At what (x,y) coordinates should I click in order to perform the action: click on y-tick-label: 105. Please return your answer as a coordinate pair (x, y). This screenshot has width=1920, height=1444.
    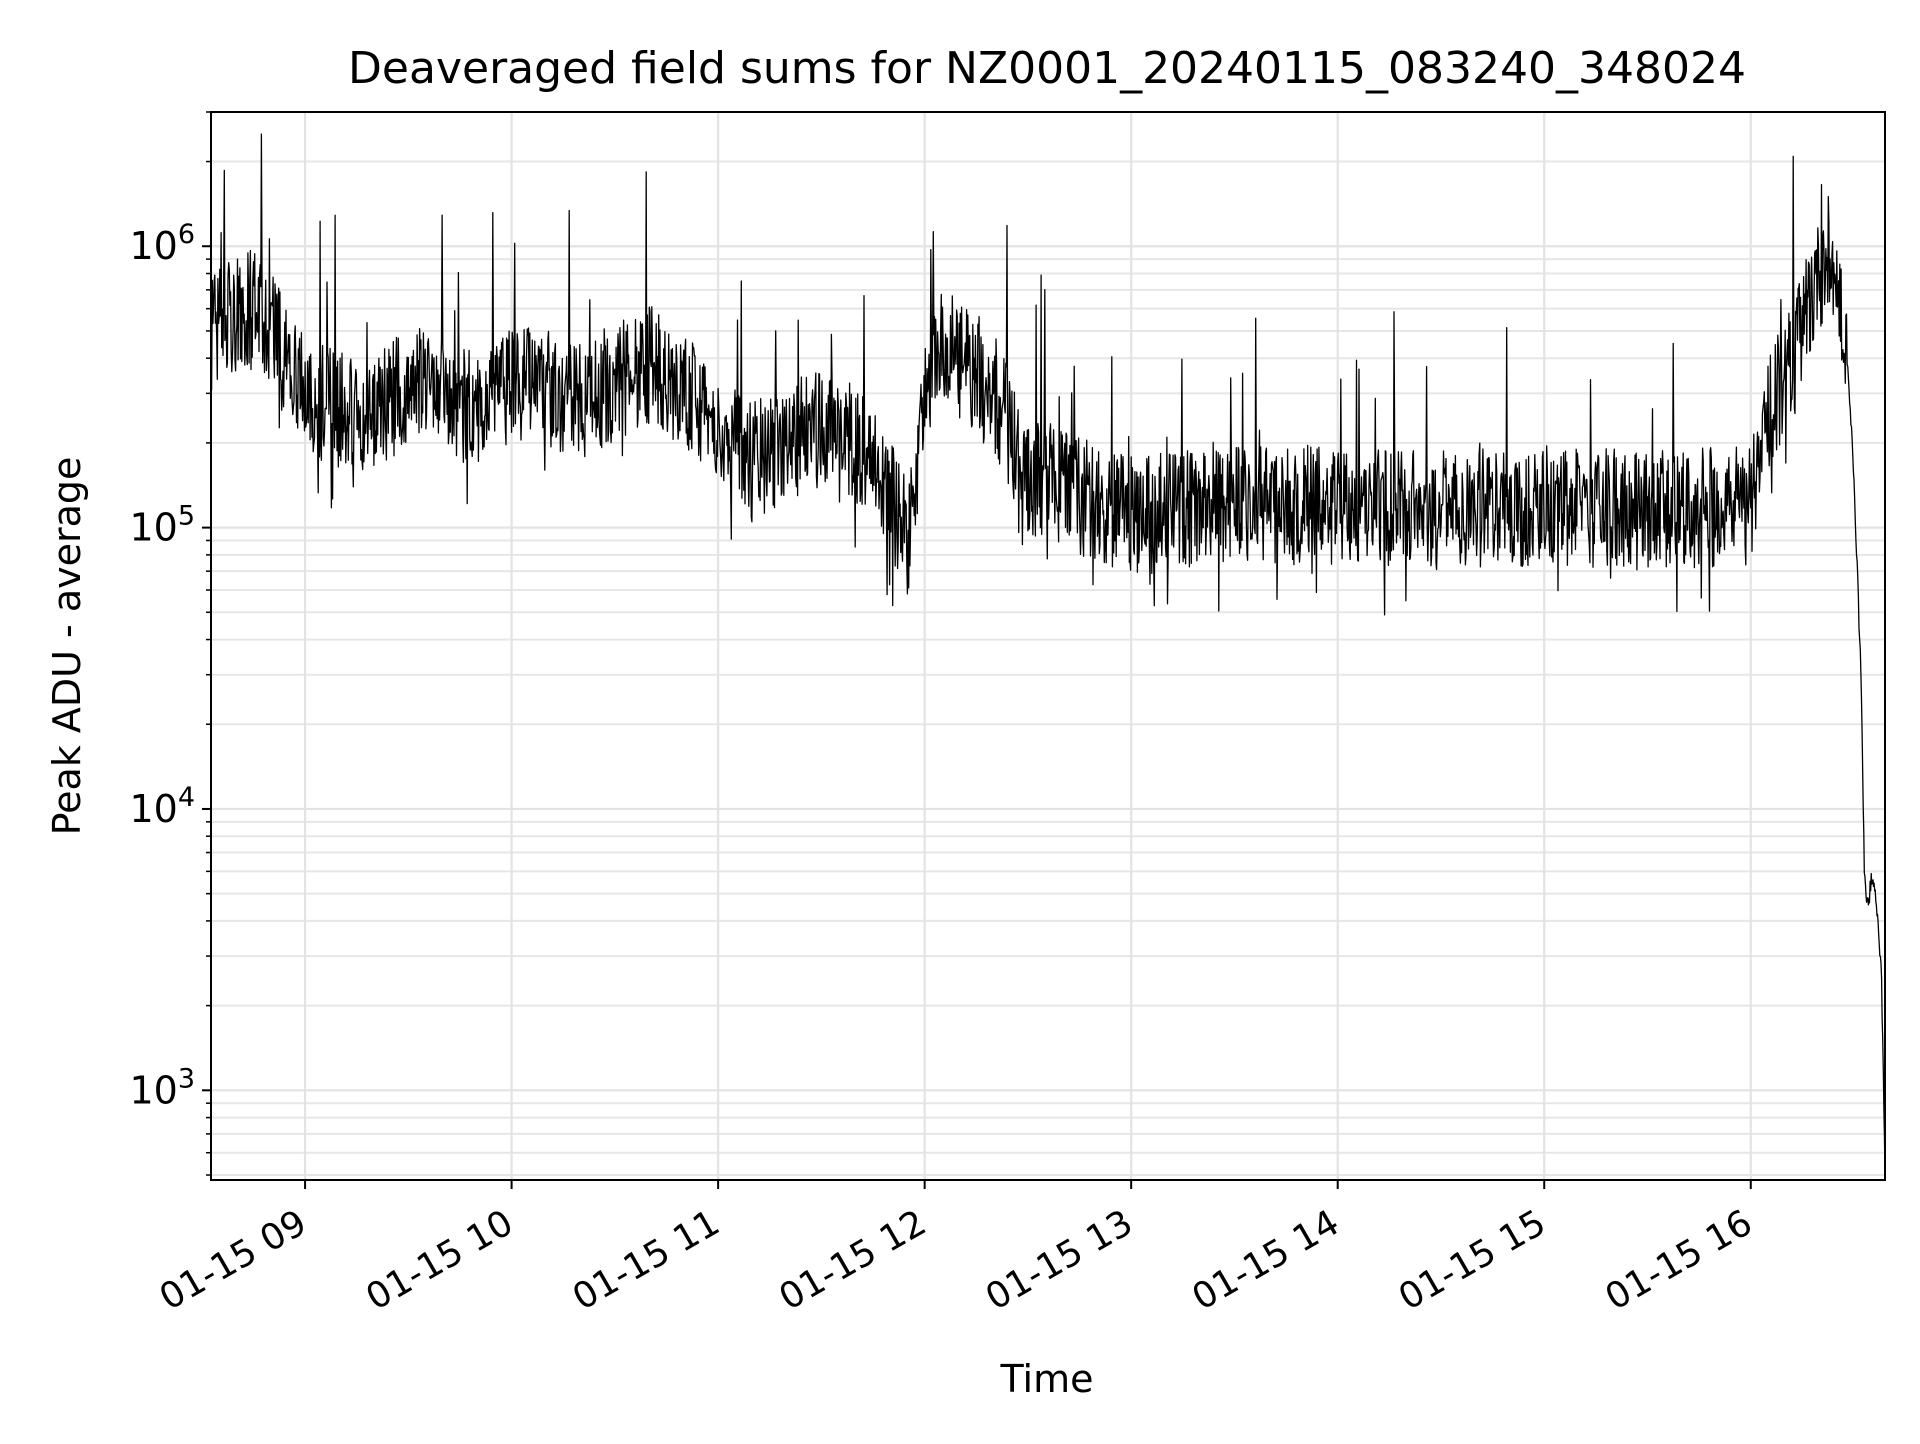
    Looking at the image, I should click on (162, 525).